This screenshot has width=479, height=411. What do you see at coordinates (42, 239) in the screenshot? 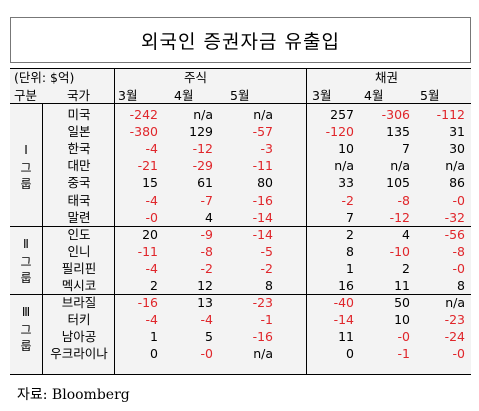
I see `group-column-divider` at bounding box center [42, 239].